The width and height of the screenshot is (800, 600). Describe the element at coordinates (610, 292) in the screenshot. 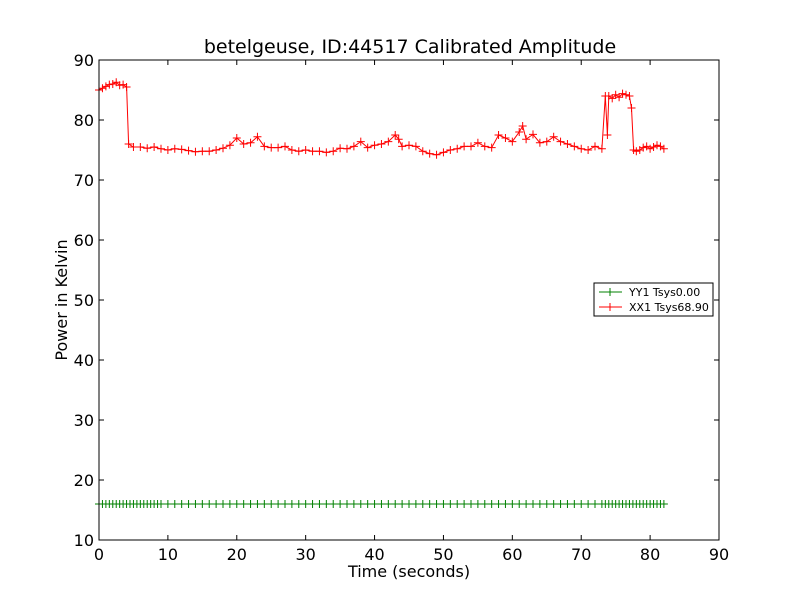

I see `legend-marker` at that location.